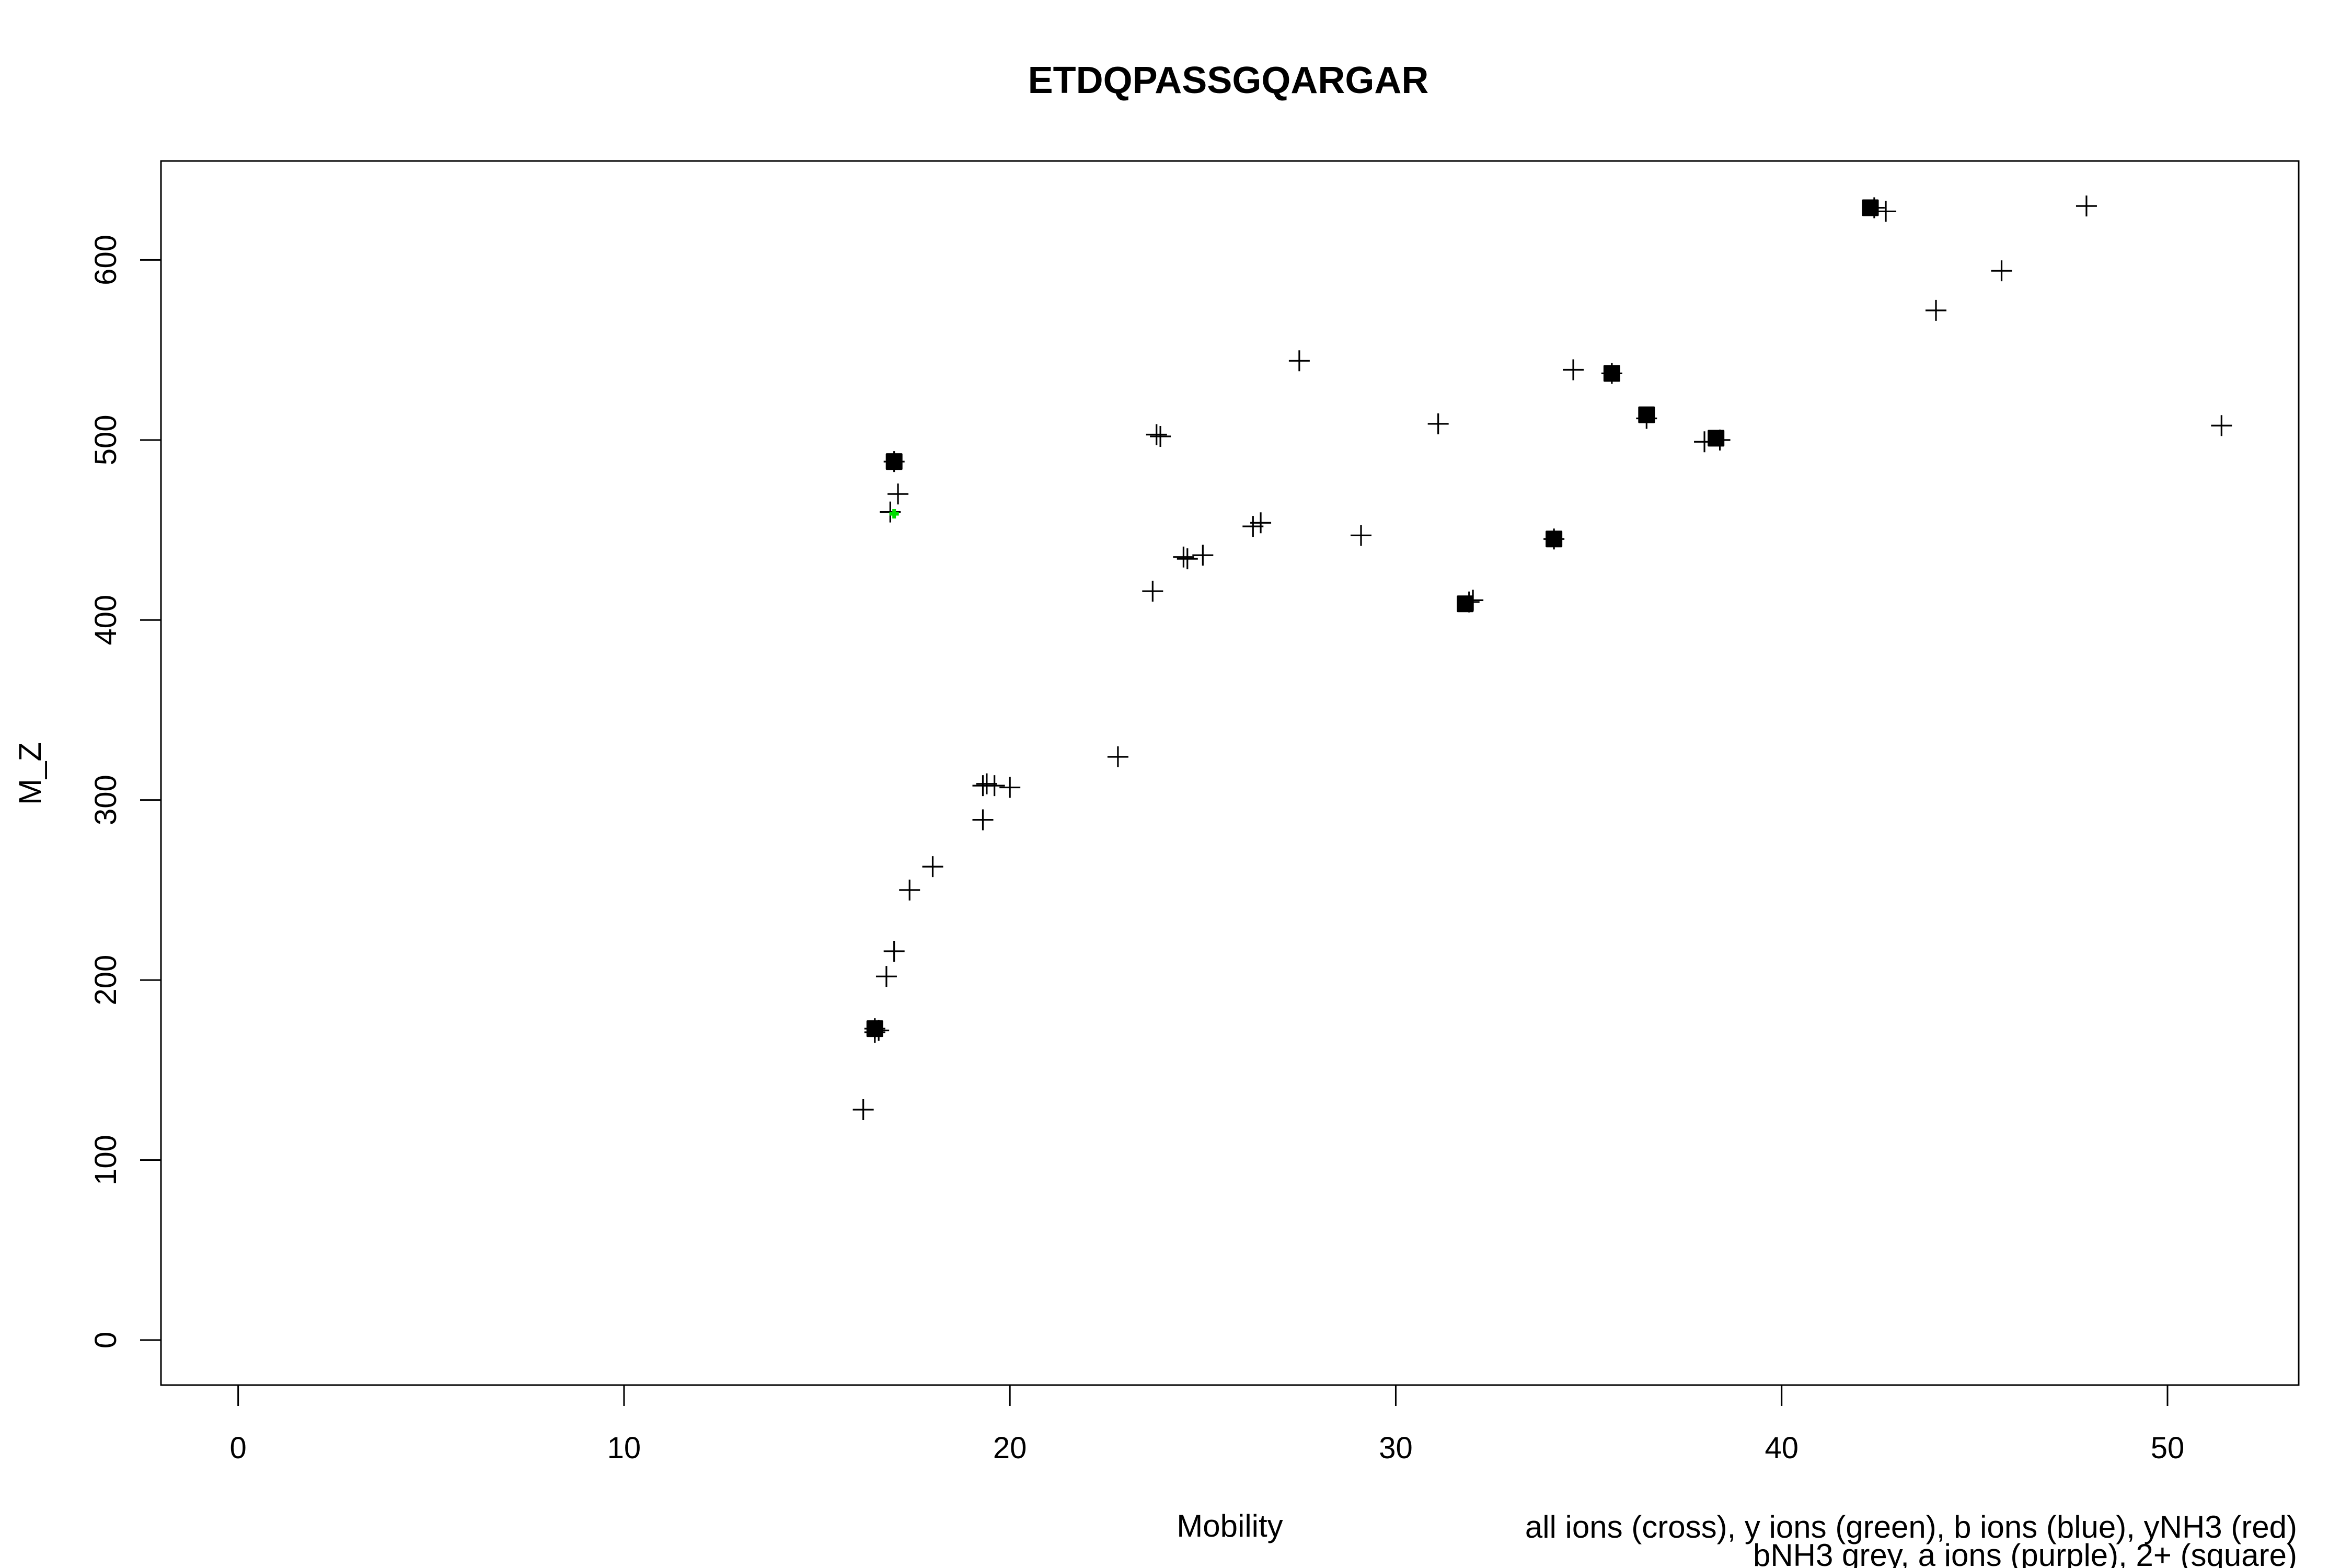  What do you see at coordinates (106, 620) in the screenshot?
I see `y-tick-label: 400` at bounding box center [106, 620].